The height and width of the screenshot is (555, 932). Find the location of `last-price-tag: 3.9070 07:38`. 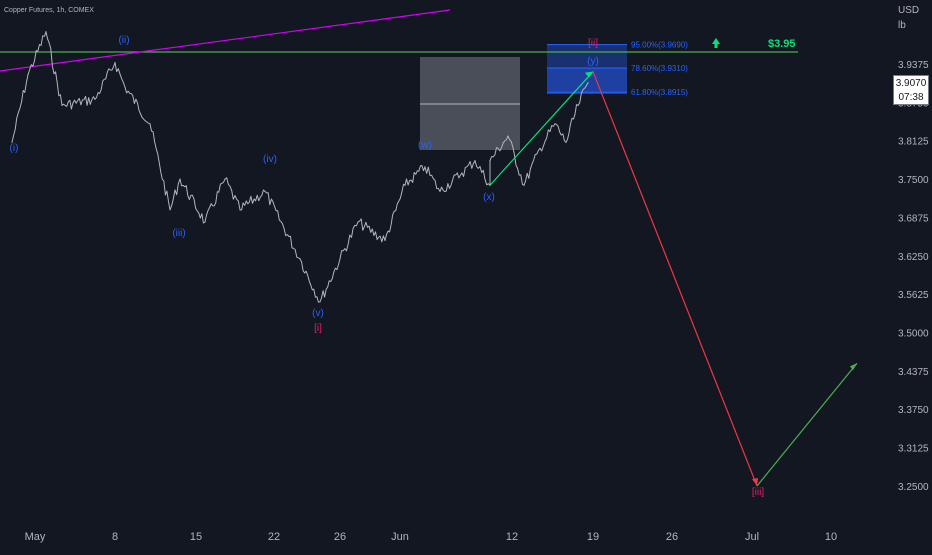

last-price-tag: 3.9070 07:38 is located at coordinates (911, 90).